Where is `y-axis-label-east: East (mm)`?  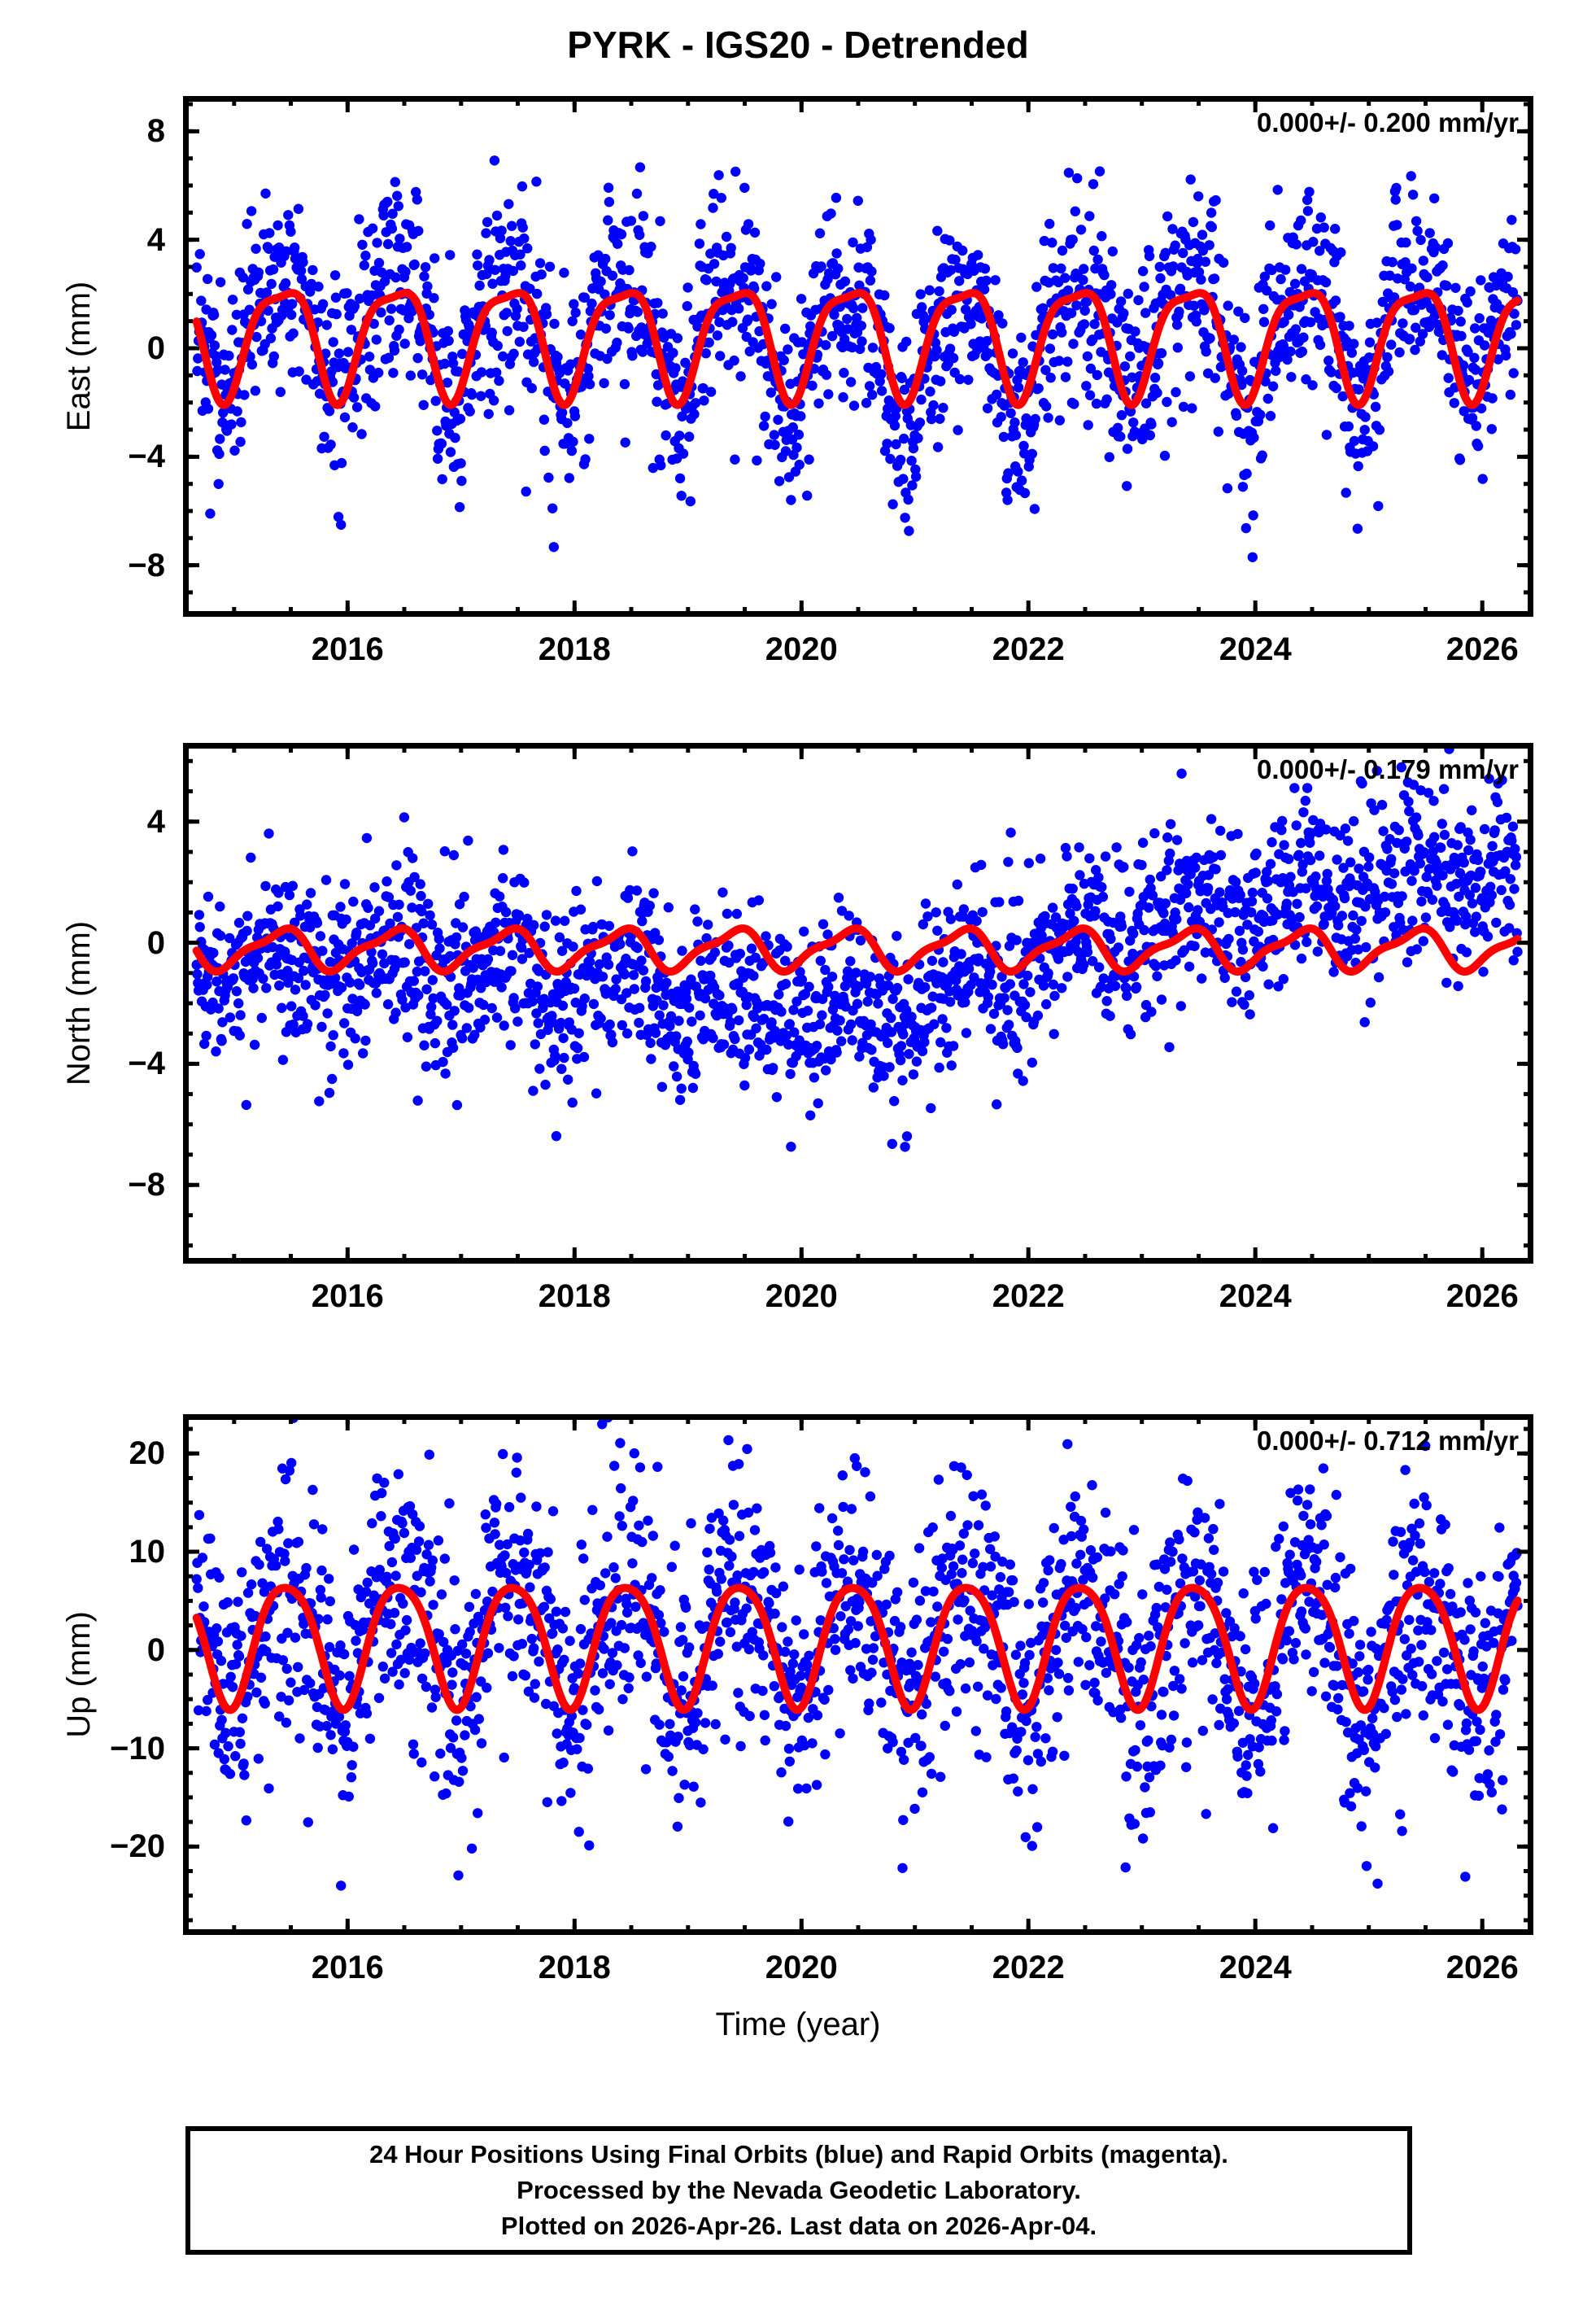
y-axis-label-east: East (mm) is located at coordinates (79, 356).